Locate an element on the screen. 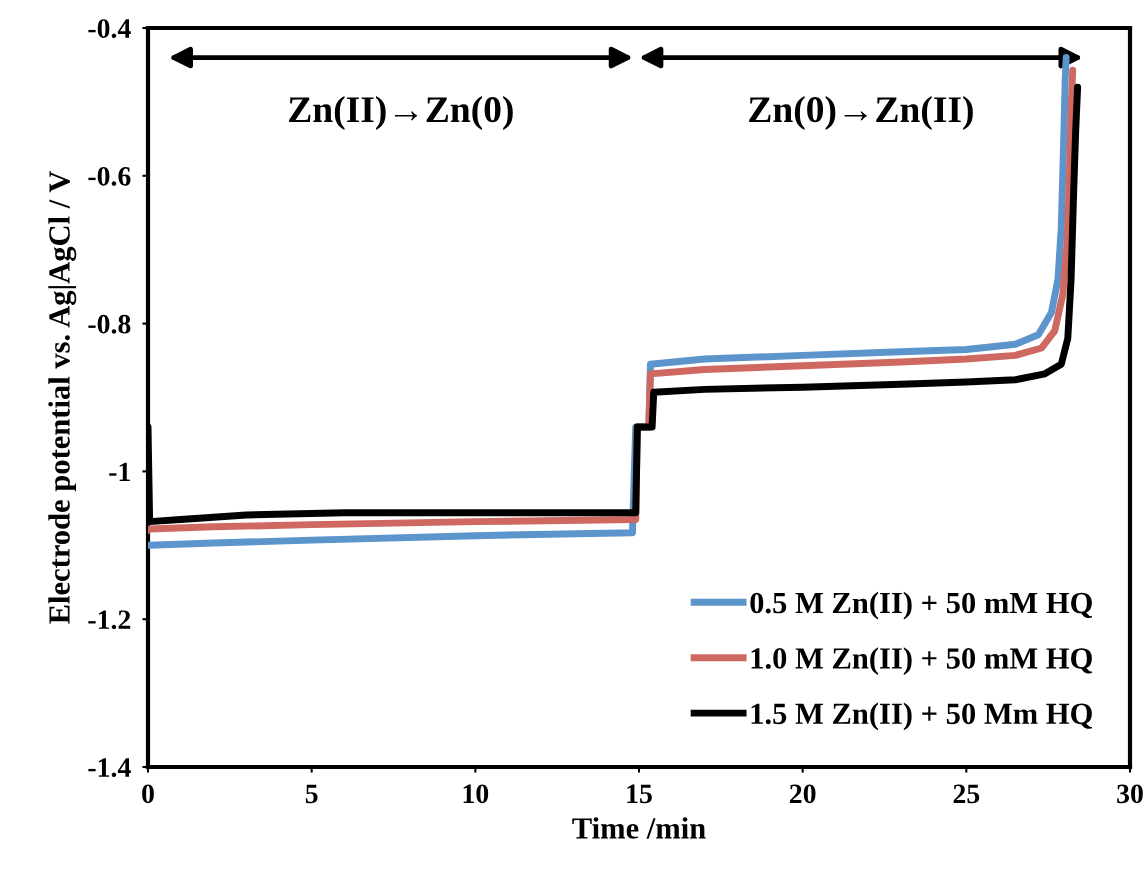  legend-label: 0.5 M Zn(II) + 50 mM HQ is located at coordinates (921, 605).